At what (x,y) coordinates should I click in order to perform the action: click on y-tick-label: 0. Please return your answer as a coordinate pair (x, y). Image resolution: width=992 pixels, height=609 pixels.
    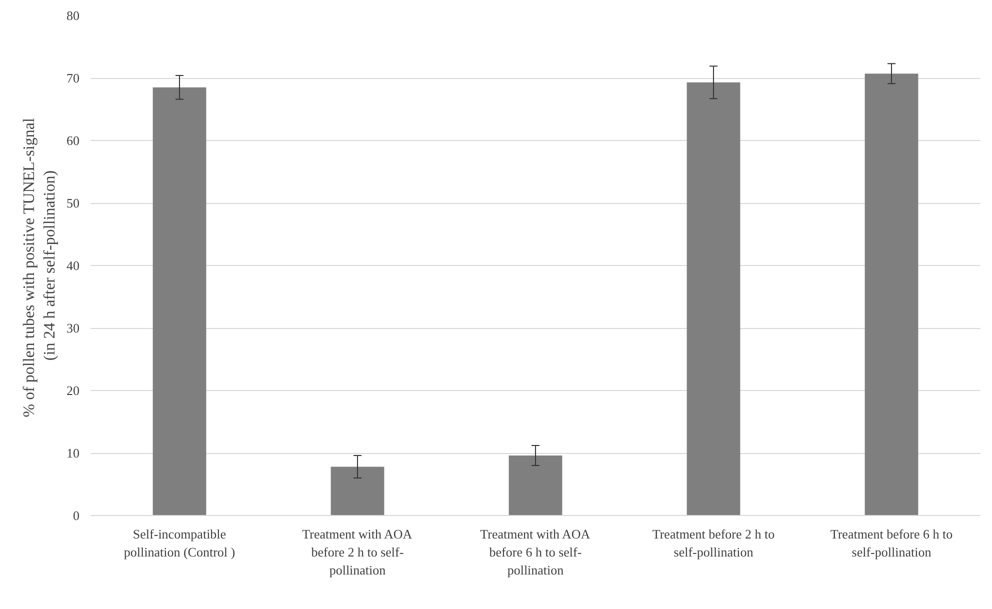
    Looking at the image, I should click on (76, 515).